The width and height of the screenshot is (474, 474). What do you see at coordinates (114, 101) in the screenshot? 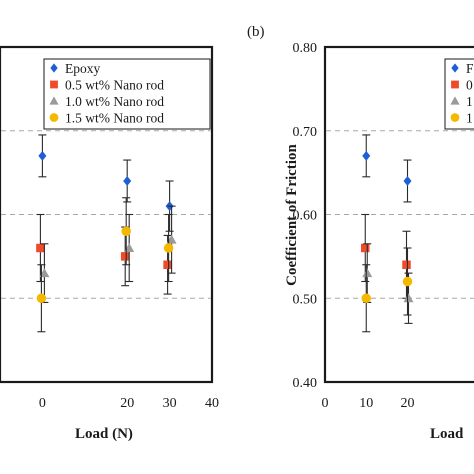
I see `legend-label: 1.0 wt% Nano rod` at bounding box center [114, 101].